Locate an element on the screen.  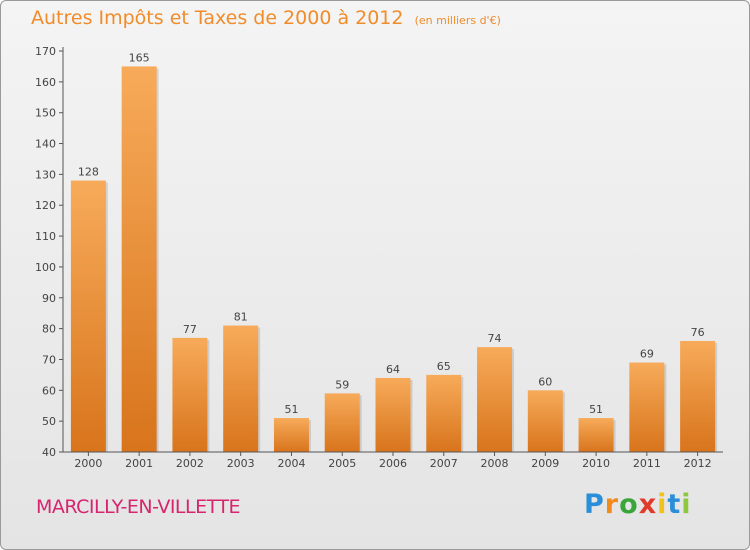
y-tick-label: 100 is located at coordinates (45, 267).